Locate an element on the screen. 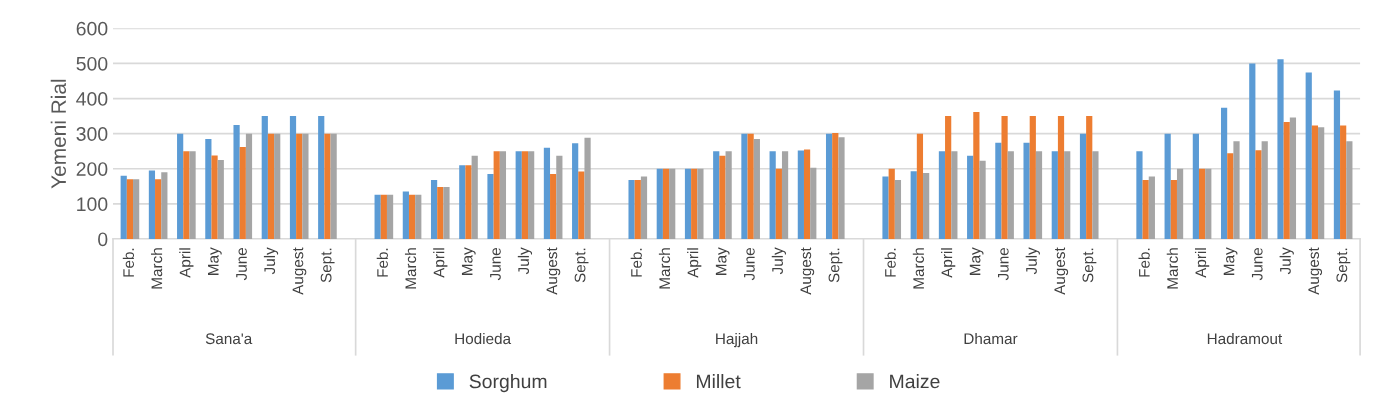 This screenshot has width=1378, height=405. legend-label: Maize is located at coordinates (915, 381).